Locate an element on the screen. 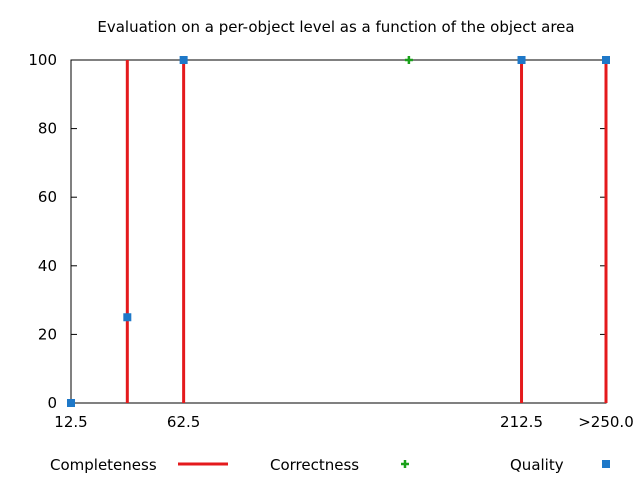 Image resolution: width=640 pixels, height=480 pixels. y-tick-label: 40 is located at coordinates (47, 266).